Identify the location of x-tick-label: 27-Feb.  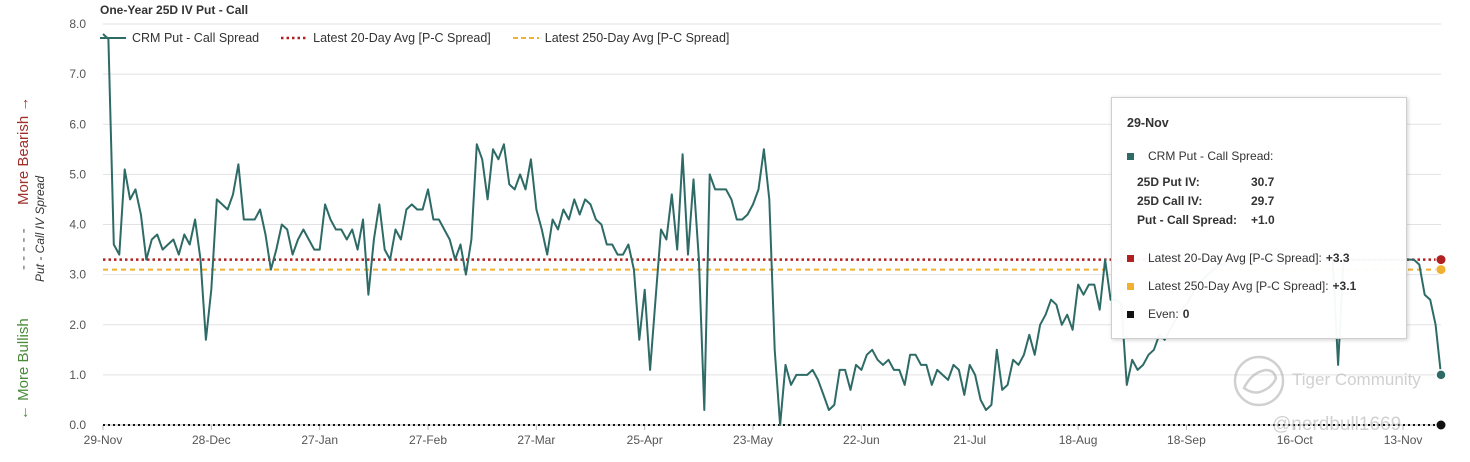
(428, 440).